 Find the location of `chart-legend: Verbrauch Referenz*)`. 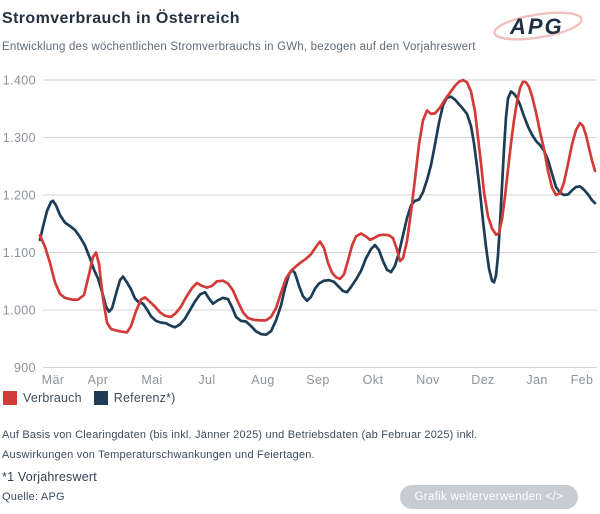

chart-legend: Verbrauch Referenz*) is located at coordinates (89, 398).